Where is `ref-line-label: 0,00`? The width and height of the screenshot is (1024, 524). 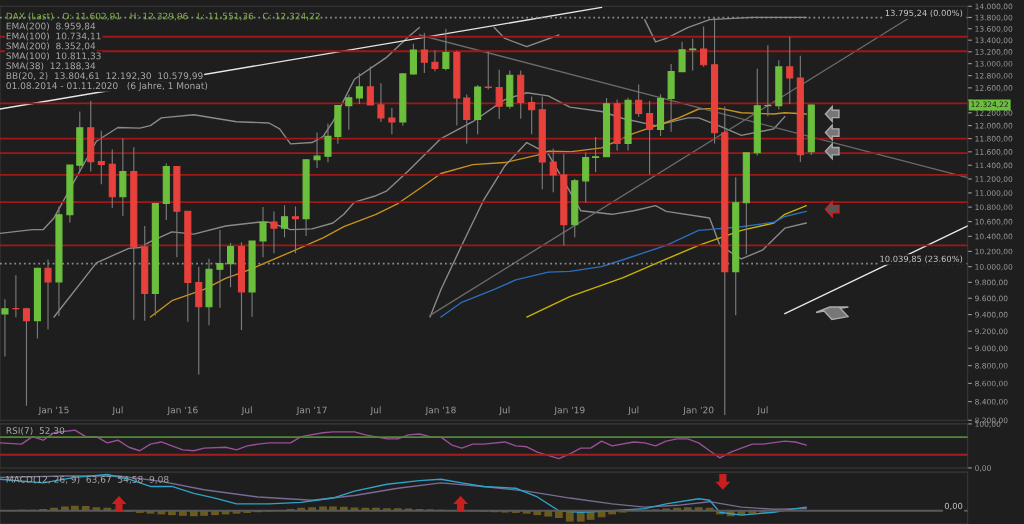
ref-line-label: 0,00 is located at coordinates (953, 506).